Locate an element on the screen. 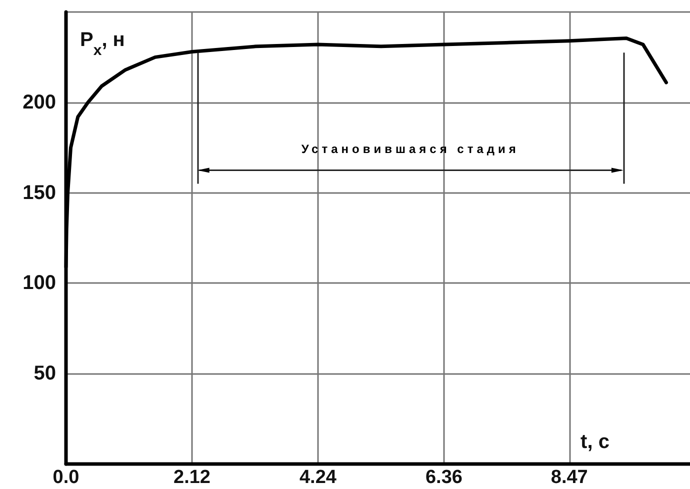 The height and width of the screenshot is (489, 690). x-tick-label: 2.12 is located at coordinates (191, 477).